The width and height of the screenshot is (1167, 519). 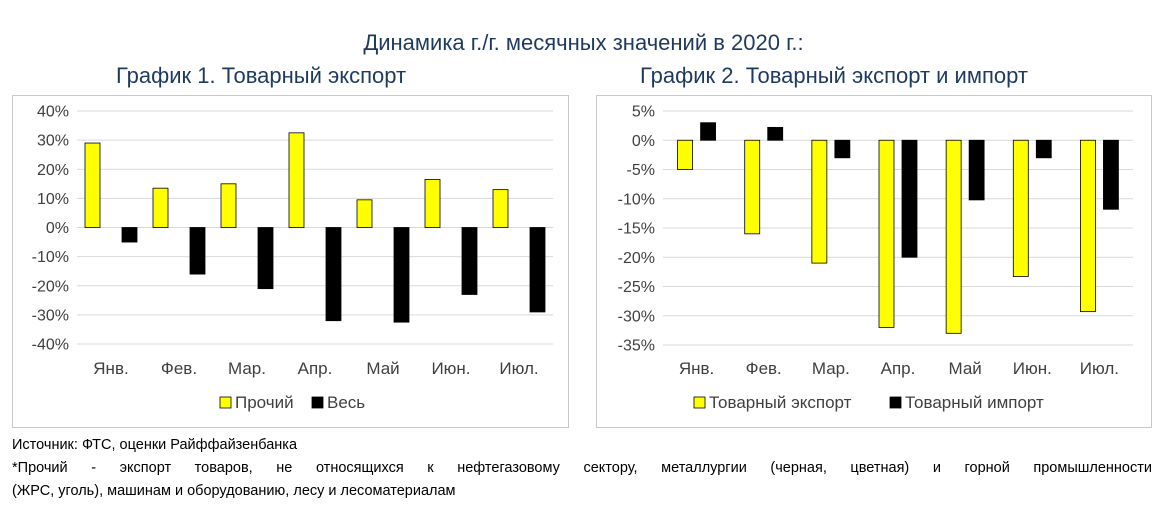 I want to click on legend-label: Весь, so click(x=346, y=402).